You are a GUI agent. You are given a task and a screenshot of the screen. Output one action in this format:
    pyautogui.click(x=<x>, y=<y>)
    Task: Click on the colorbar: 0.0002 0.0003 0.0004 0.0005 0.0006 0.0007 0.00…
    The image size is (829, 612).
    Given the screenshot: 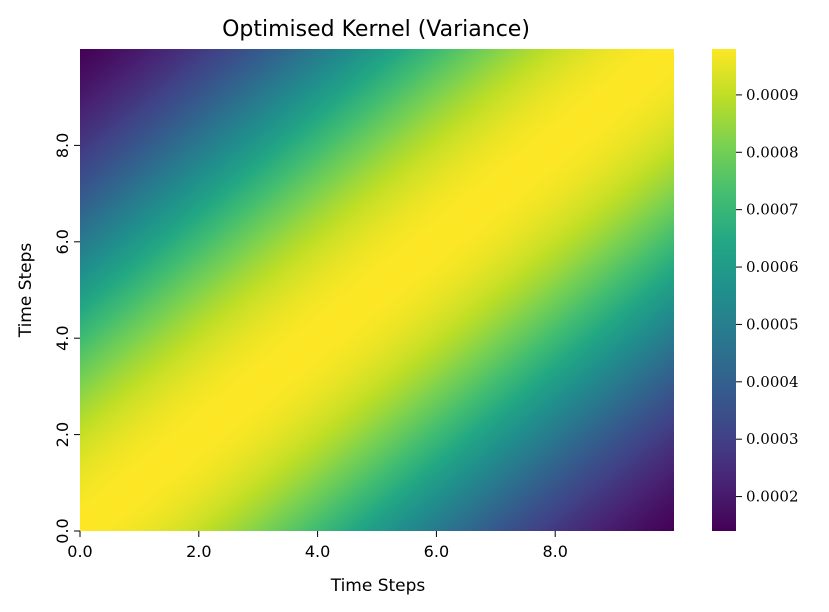 What is the action you would take?
    pyautogui.click(x=755, y=290)
    